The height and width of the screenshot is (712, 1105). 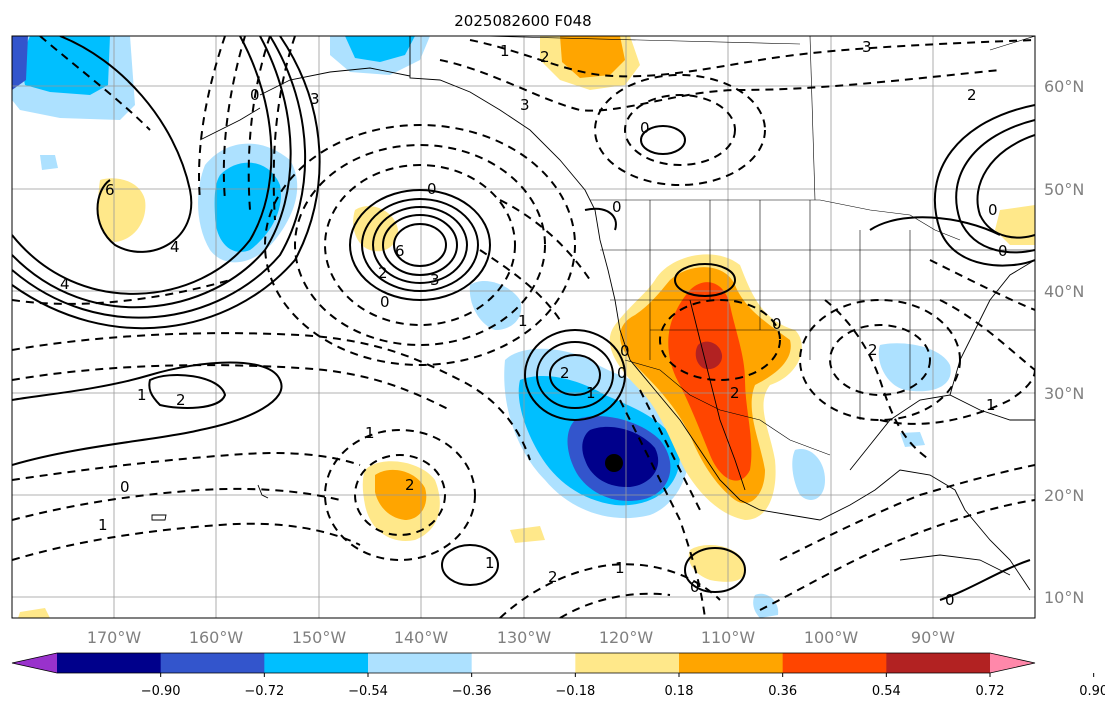 I want to click on colorbar-outline, so click(x=523, y=663).